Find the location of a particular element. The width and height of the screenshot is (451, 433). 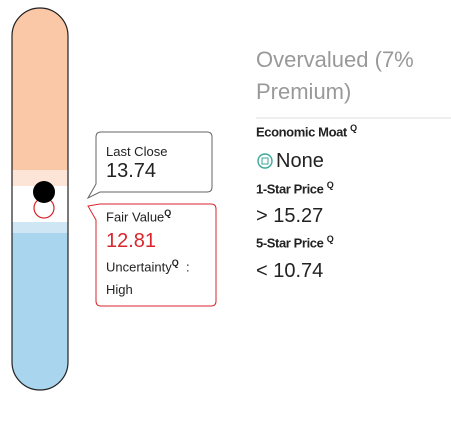

moat-label: Economic Moat Q is located at coordinates (306, 131).